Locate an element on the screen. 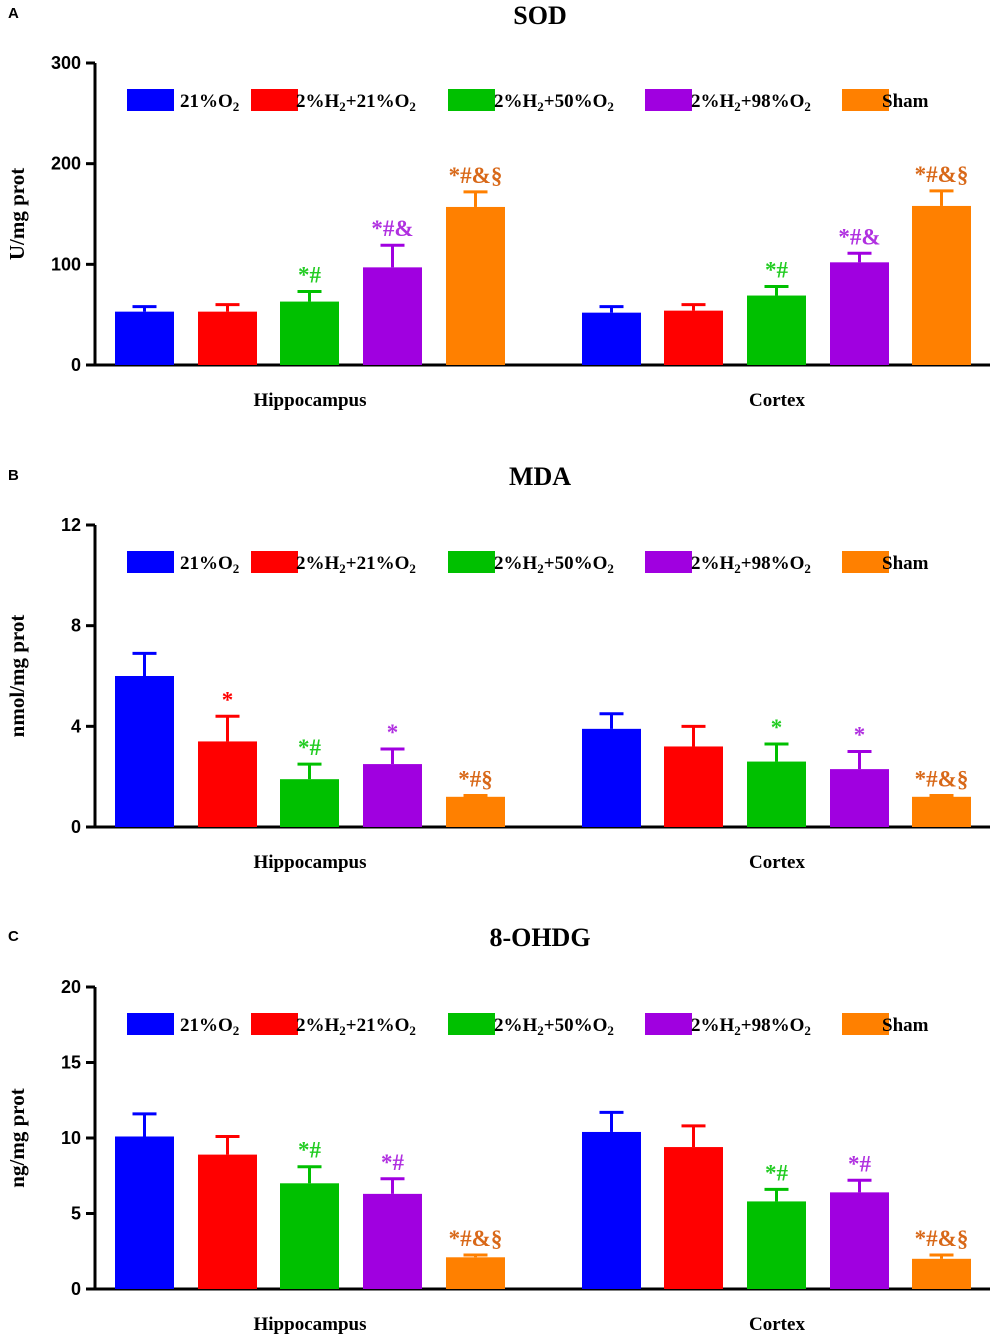 This screenshot has height=1339, width=1004. panel-letter: C is located at coordinates (13, 936).